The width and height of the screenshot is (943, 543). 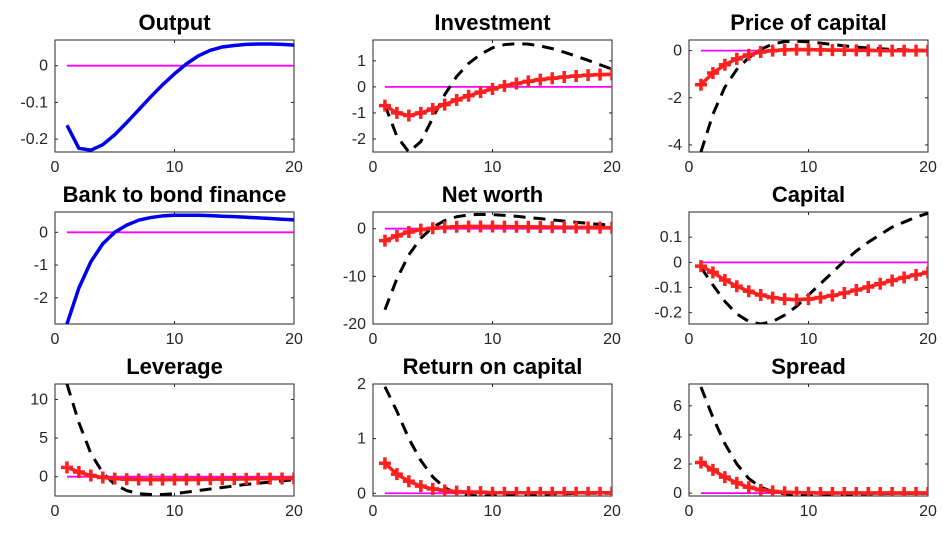 What do you see at coordinates (174, 366) in the screenshot?
I see `panel-title: Leverage` at bounding box center [174, 366].